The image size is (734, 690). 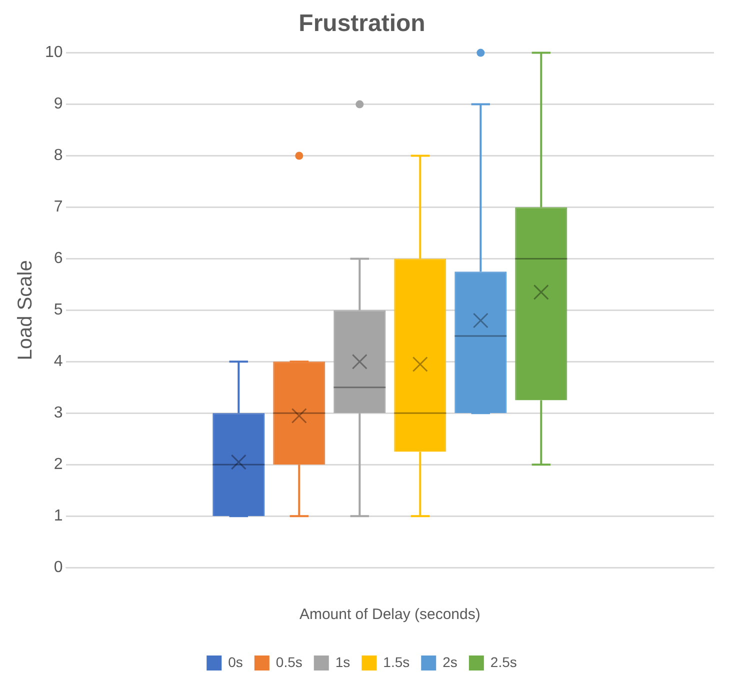 I want to click on y-tick-label: 0, so click(x=58, y=567).